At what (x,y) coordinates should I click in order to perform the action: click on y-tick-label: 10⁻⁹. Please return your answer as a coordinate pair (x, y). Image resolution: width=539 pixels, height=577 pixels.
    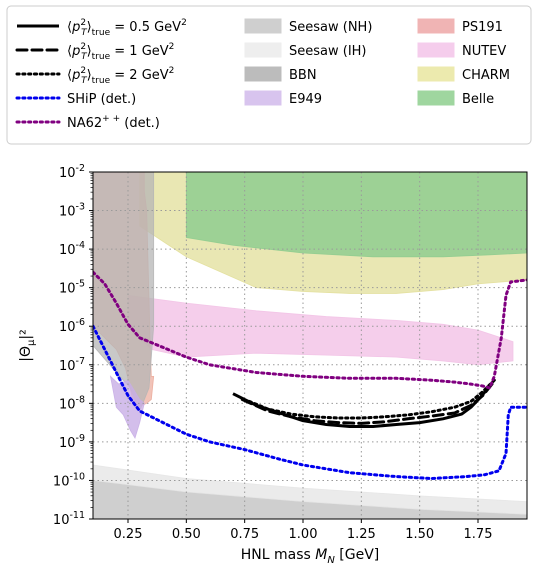
    Looking at the image, I should click on (72, 442).